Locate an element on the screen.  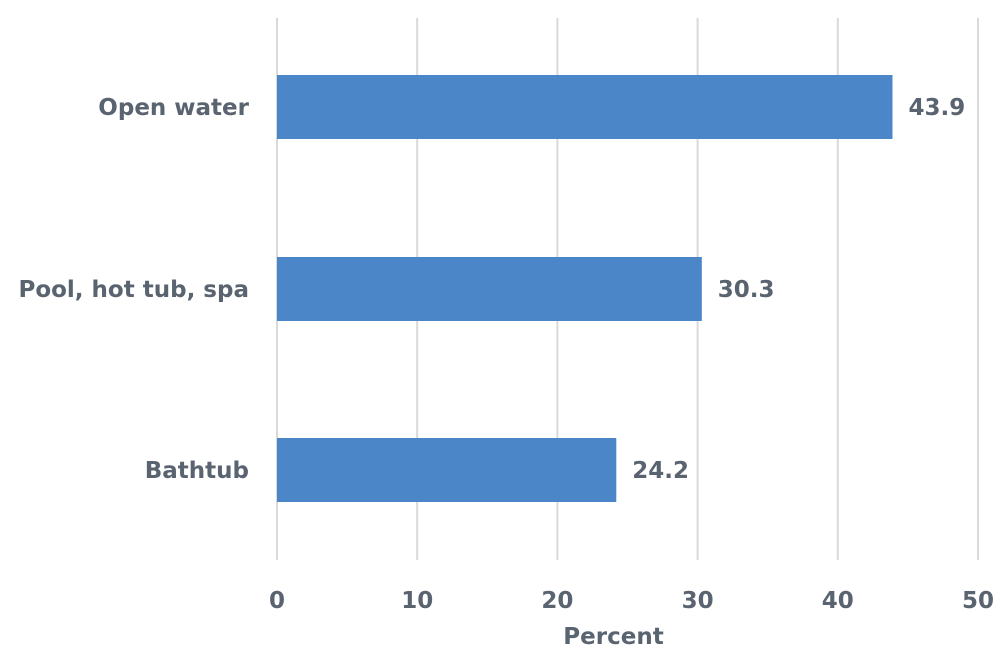
x-tick-label-40: 40 is located at coordinates (838, 601).